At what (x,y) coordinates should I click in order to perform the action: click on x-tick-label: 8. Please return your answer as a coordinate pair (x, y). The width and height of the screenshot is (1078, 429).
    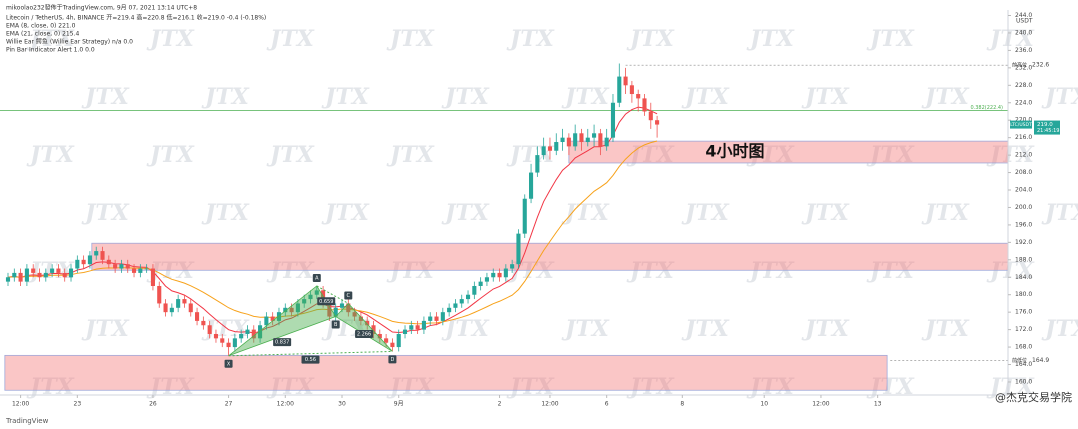
    Looking at the image, I should click on (682, 404).